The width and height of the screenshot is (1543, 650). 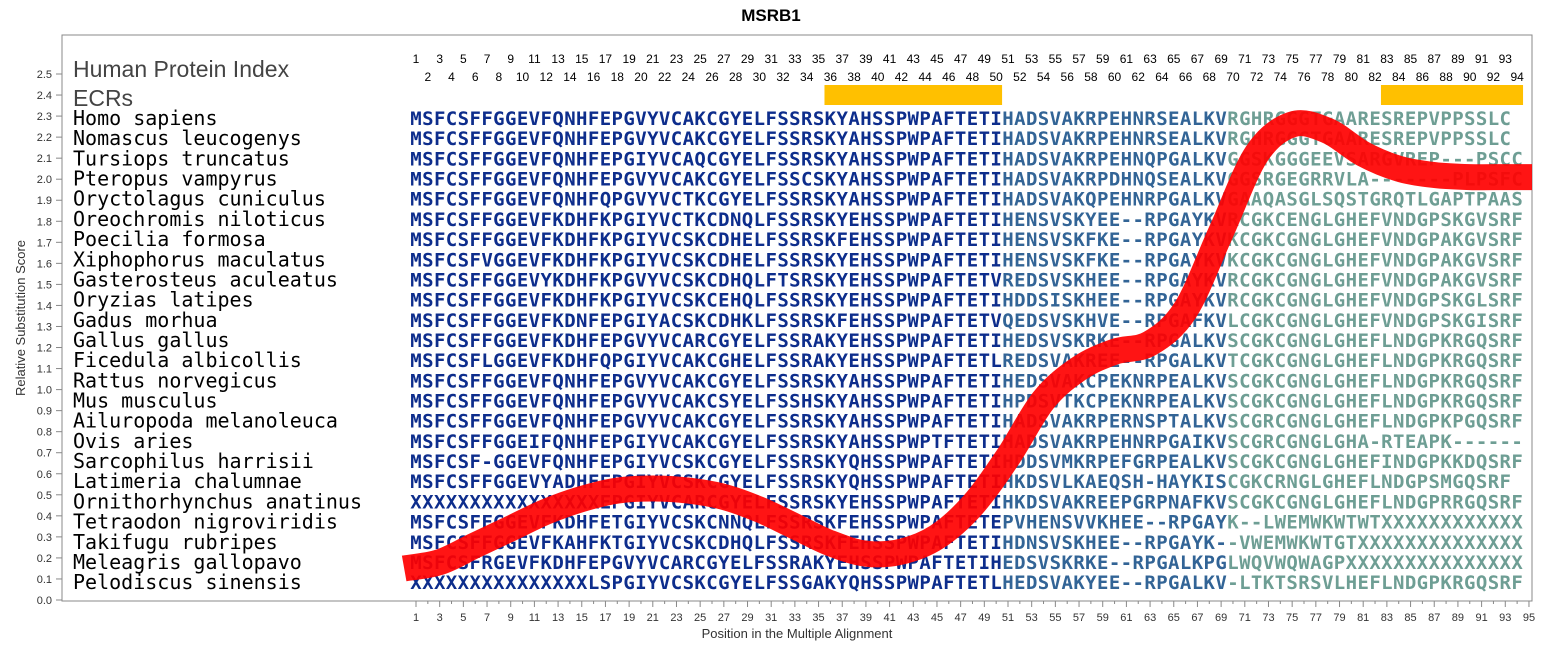 I want to click on y-tick-label: 0.1, so click(x=44, y=580).